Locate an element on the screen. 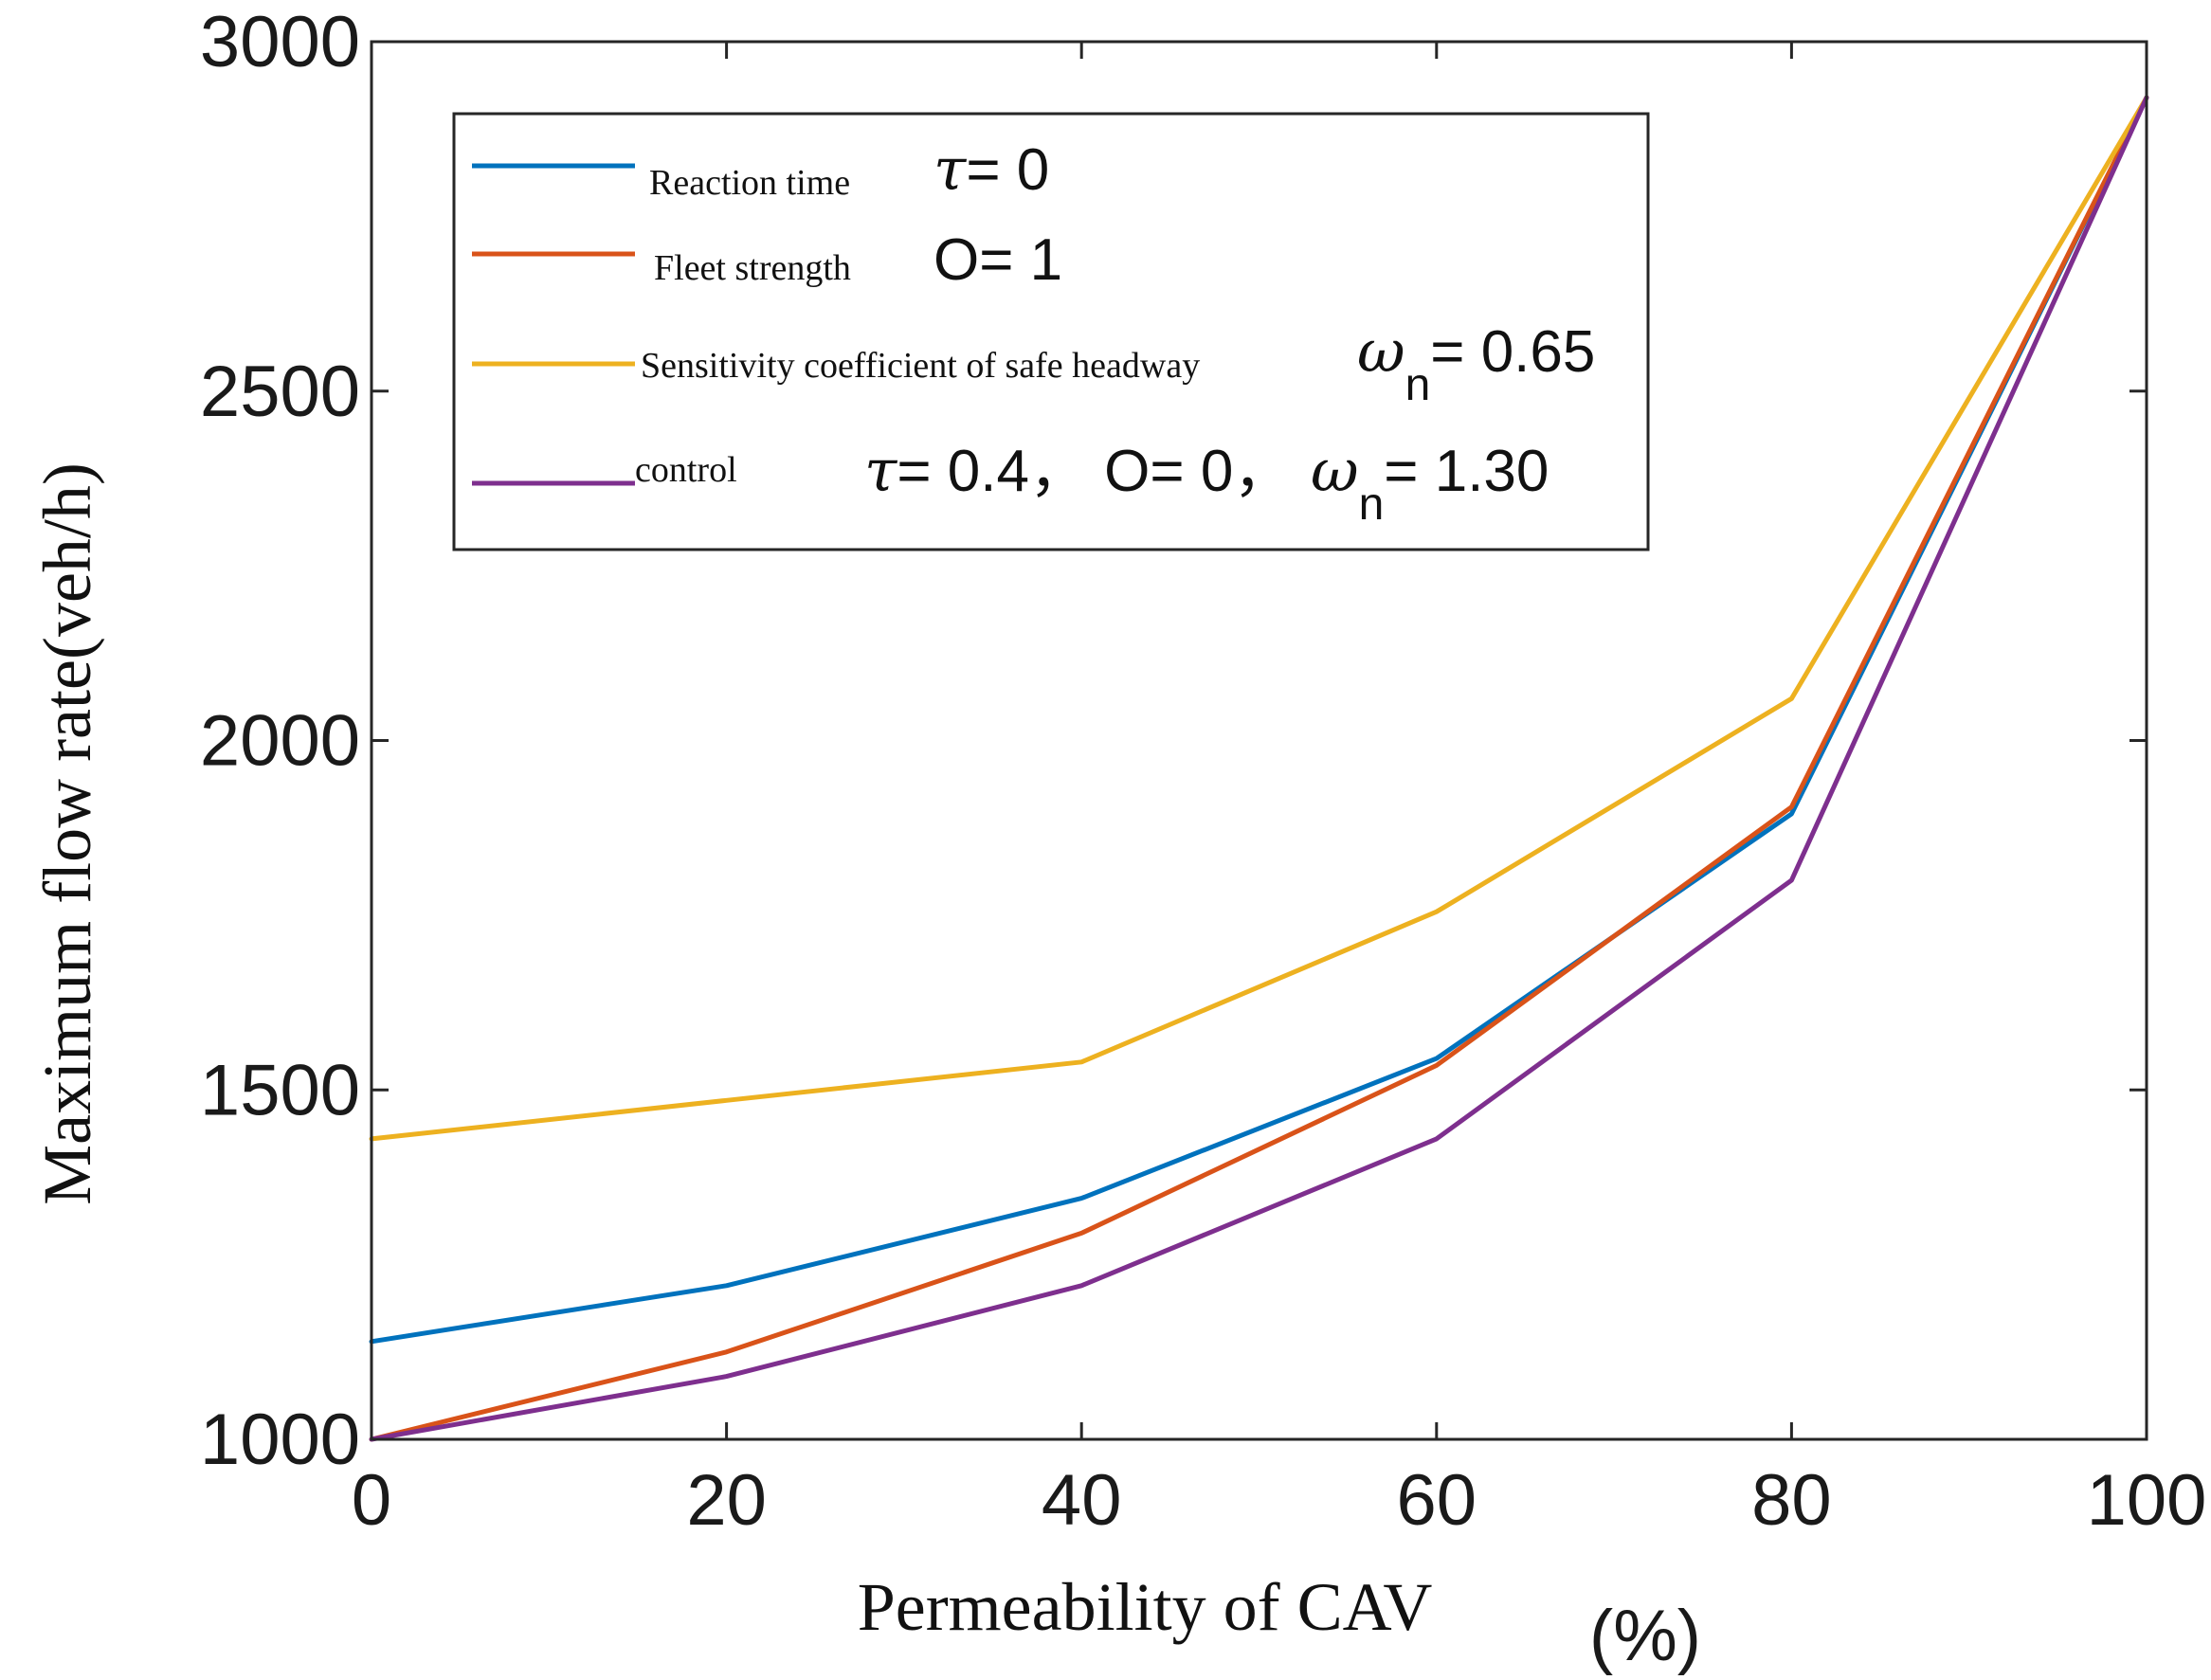 This screenshot has width=2211, height=1680. legend-parameter: ωn= 0.65 is located at coordinates (1476, 363).